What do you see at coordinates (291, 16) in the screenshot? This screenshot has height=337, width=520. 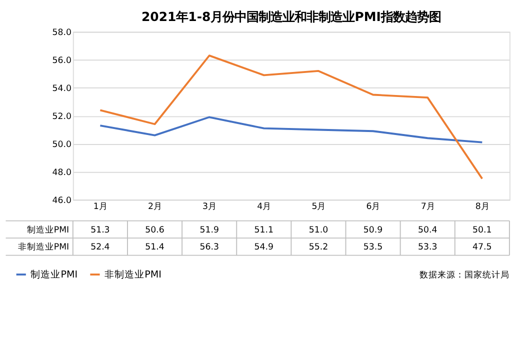 I see `chart-title: 2021年1-8月份中国制造业和非制造业PMI指数趋势图` at bounding box center [291, 16].